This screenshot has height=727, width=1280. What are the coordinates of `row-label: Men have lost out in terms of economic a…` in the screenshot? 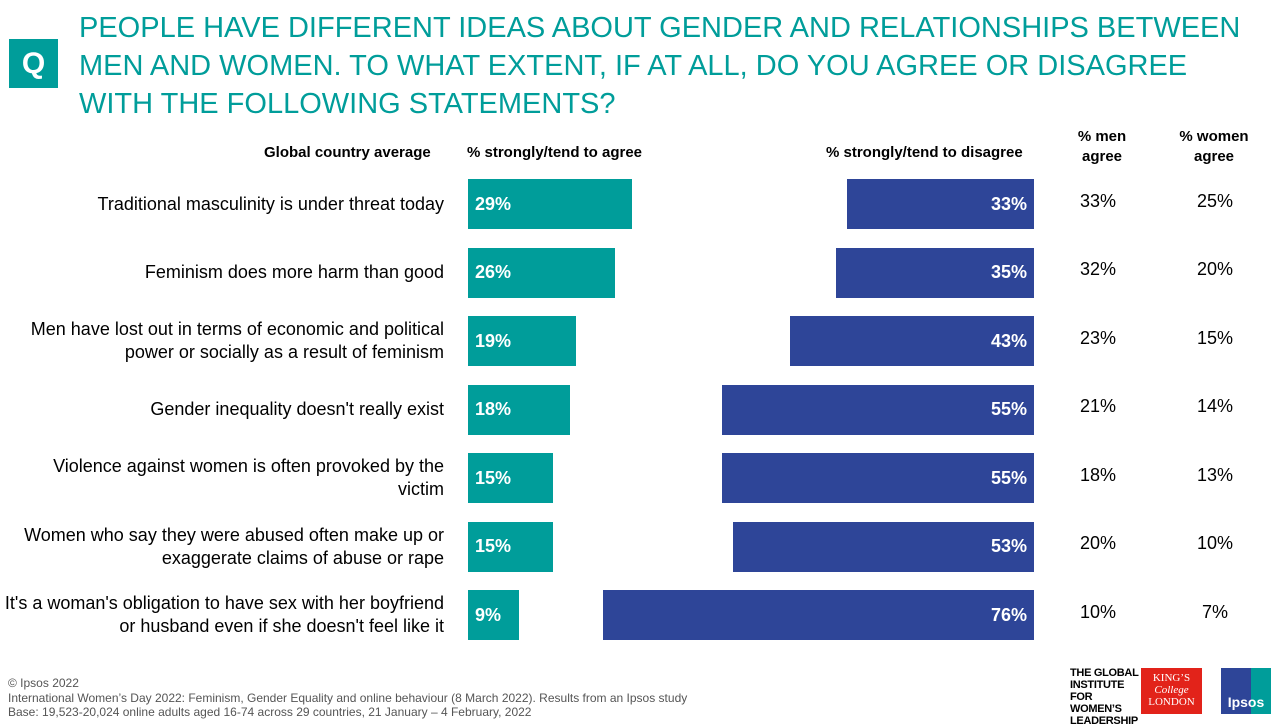 It's located at (237, 340).